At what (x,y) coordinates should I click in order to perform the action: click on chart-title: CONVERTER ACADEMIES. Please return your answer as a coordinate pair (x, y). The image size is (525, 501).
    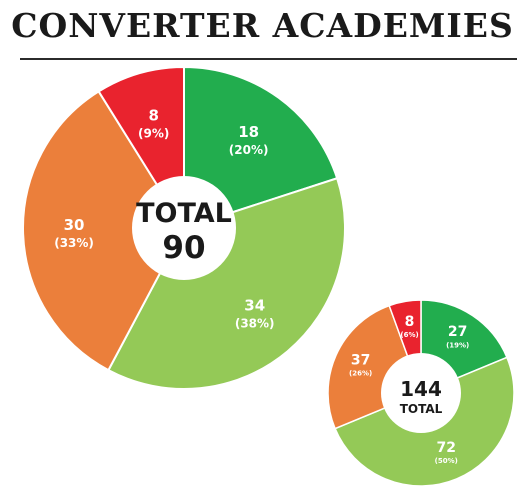
    Looking at the image, I should click on (262, 25).